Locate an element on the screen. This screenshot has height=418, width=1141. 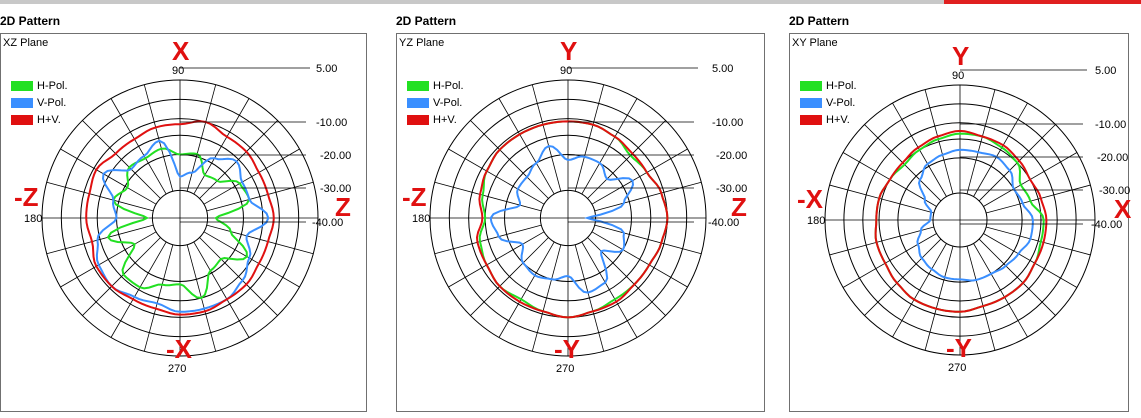
top-divider is located at coordinates (570, 2).